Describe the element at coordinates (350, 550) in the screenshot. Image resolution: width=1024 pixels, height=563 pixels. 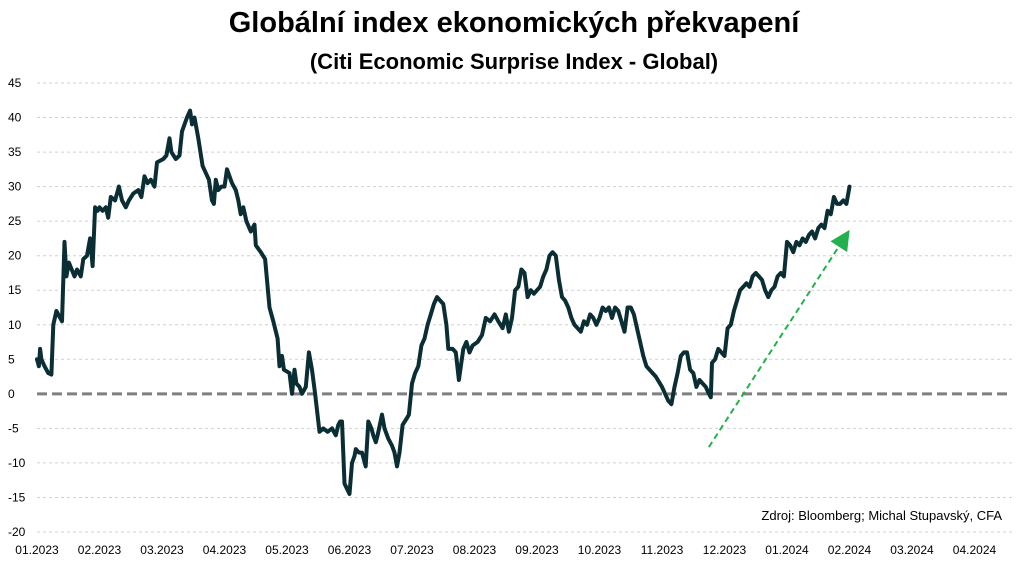
I see `x-tick-label: 06.2023` at that location.